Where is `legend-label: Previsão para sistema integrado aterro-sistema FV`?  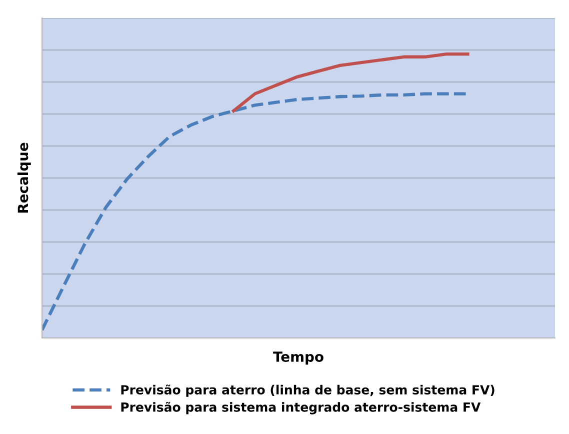
legend-label: Previsão para sistema integrado aterro-sistema FV is located at coordinates (301, 408).